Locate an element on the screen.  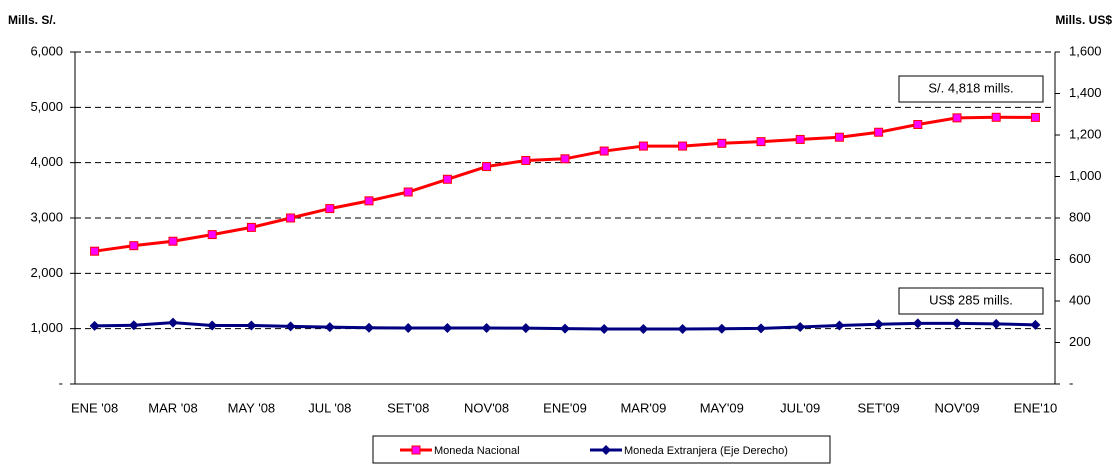
y2-axis-label: Mills. US$ is located at coordinates (1083, 20).